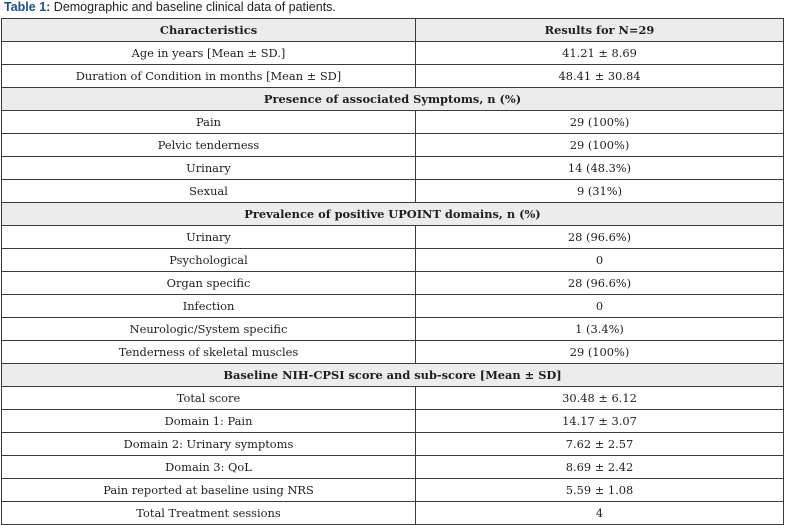 Image resolution: width=786 pixels, height=525 pixels. I want to click on section-header-row: Presence of associated Symptoms, n (%), so click(392, 99).